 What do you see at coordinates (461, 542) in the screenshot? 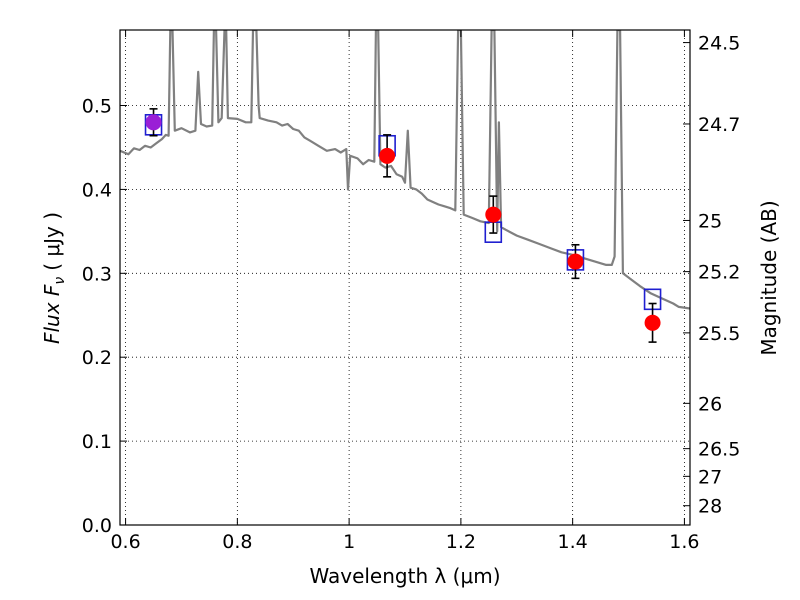
I see `x-tick-label: 1.2` at bounding box center [461, 542].